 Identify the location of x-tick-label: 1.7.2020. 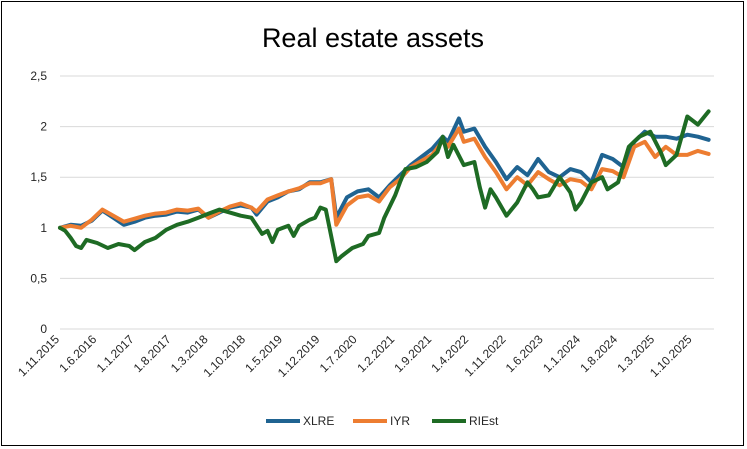
(338, 353).